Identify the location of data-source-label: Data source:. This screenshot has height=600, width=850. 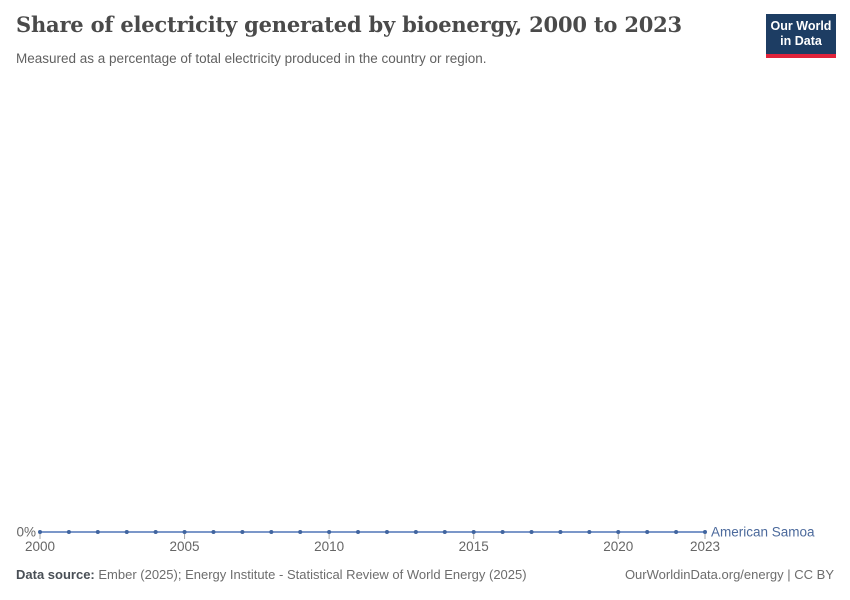
(55, 574).